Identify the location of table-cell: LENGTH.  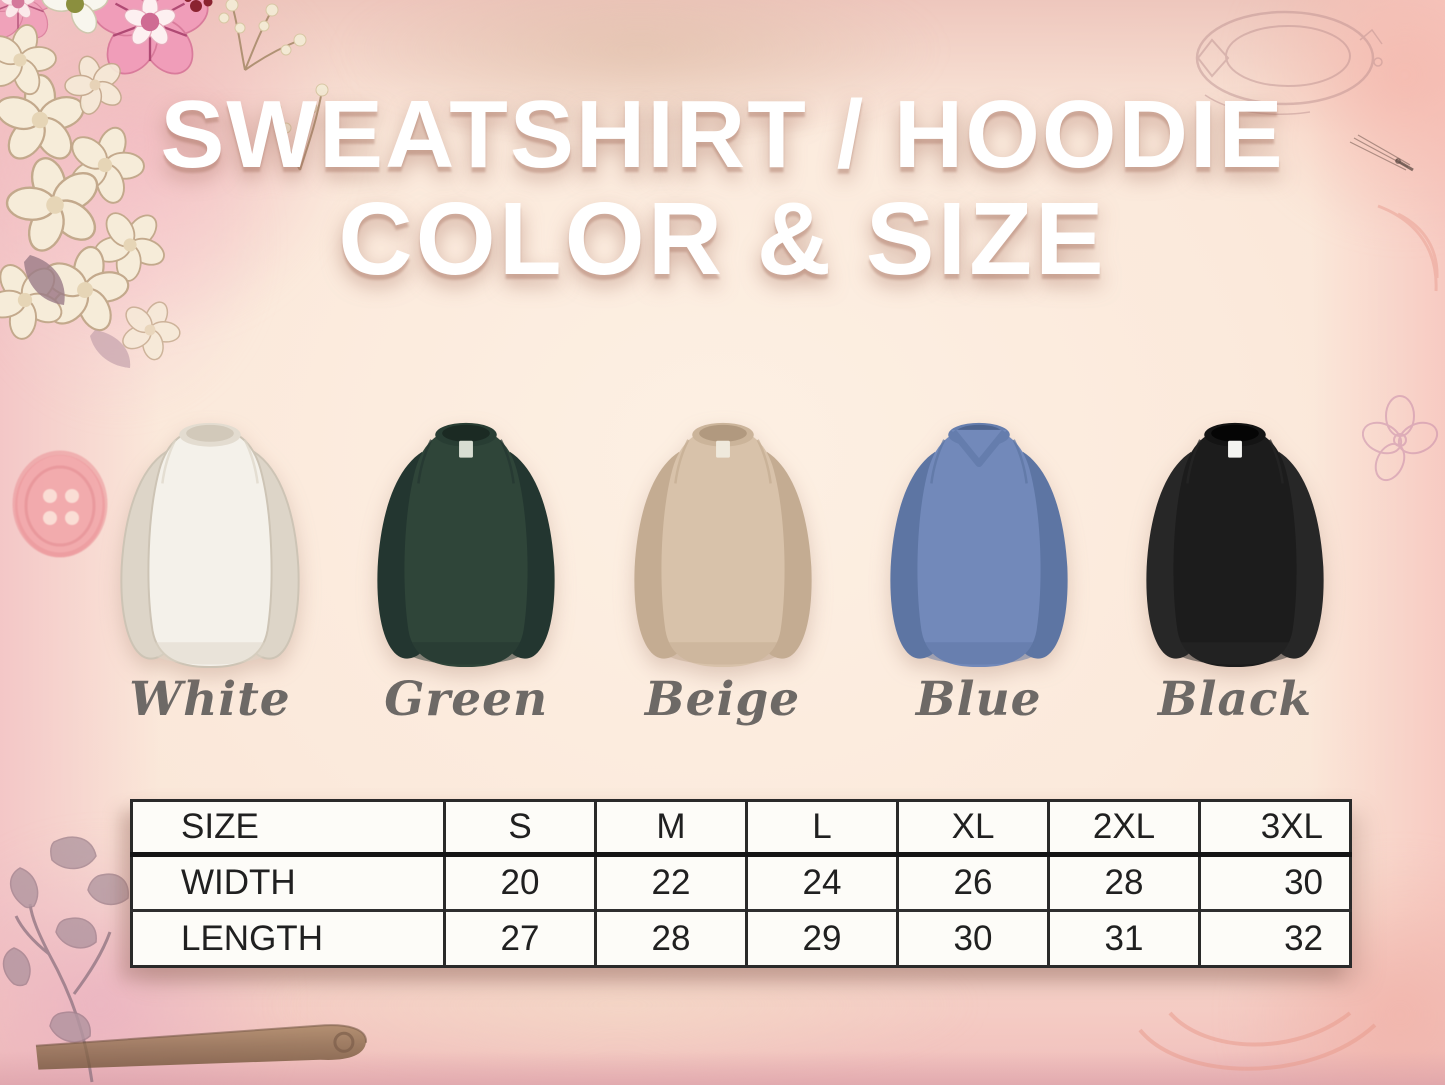
(252, 938).